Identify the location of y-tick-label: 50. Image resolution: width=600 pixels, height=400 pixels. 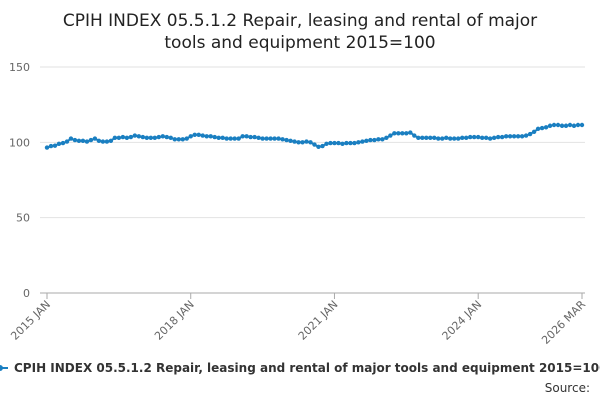
(23, 218).